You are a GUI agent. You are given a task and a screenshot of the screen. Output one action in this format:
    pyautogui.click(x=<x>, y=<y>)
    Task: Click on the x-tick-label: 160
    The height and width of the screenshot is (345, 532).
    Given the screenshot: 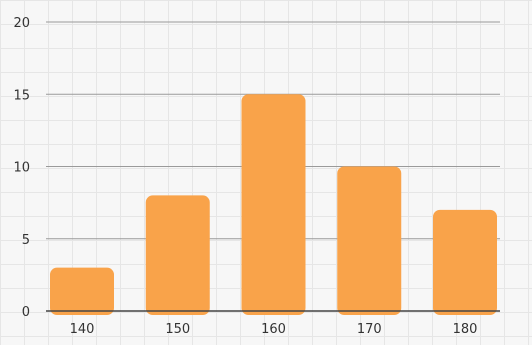 What is the action you would take?
    pyautogui.click(x=273, y=329)
    